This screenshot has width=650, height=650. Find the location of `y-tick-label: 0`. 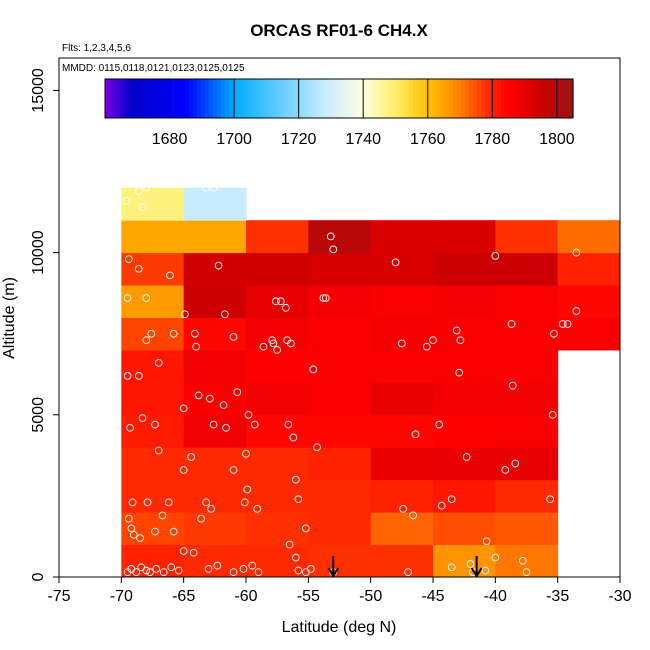

y-tick-label: 0 is located at coordinates (38, 576).